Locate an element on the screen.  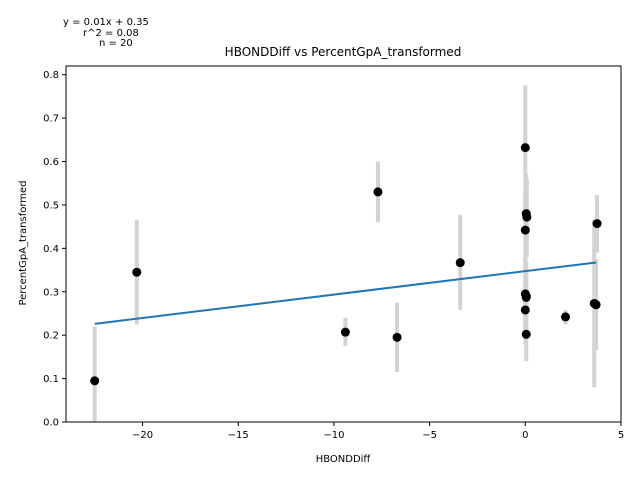
y-tick-label: 0.1 is located at coordinates (51, 379).